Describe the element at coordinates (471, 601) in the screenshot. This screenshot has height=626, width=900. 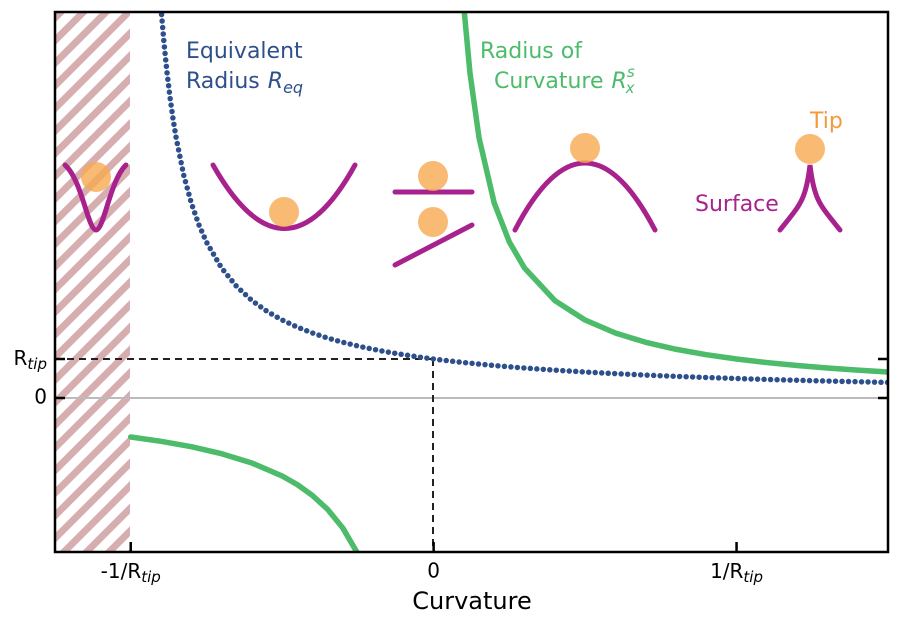
I see `x-axis-label: Curvature` at that location.